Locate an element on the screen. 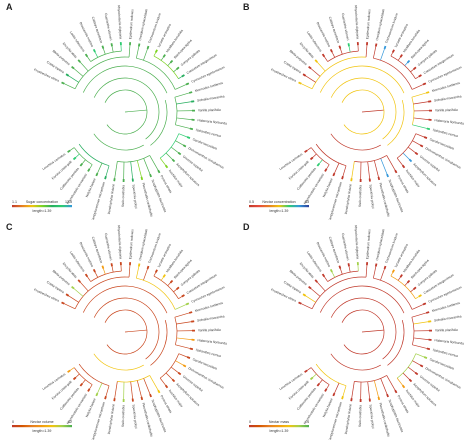 Image resolution: width=474 pixels, height=440 pixels. leaf-label: Notylia barkeri is located at coordinates (328, 407).